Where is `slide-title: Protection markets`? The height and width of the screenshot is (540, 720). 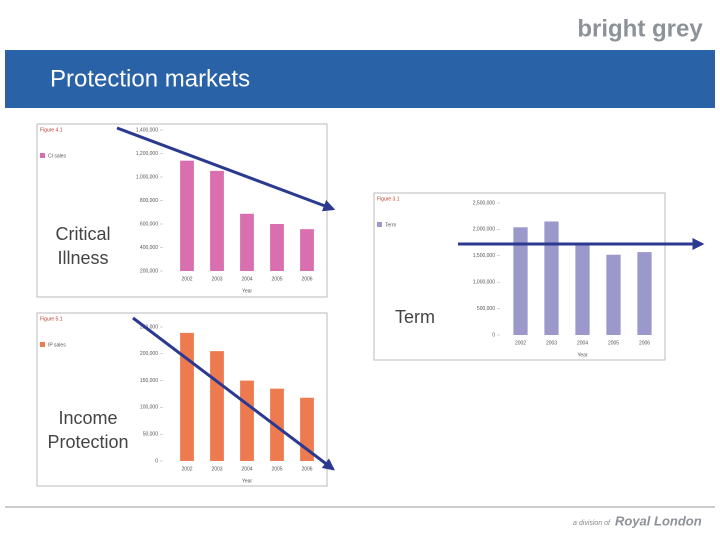
slide-title: Protection markets is located at coordinates (150, 78).